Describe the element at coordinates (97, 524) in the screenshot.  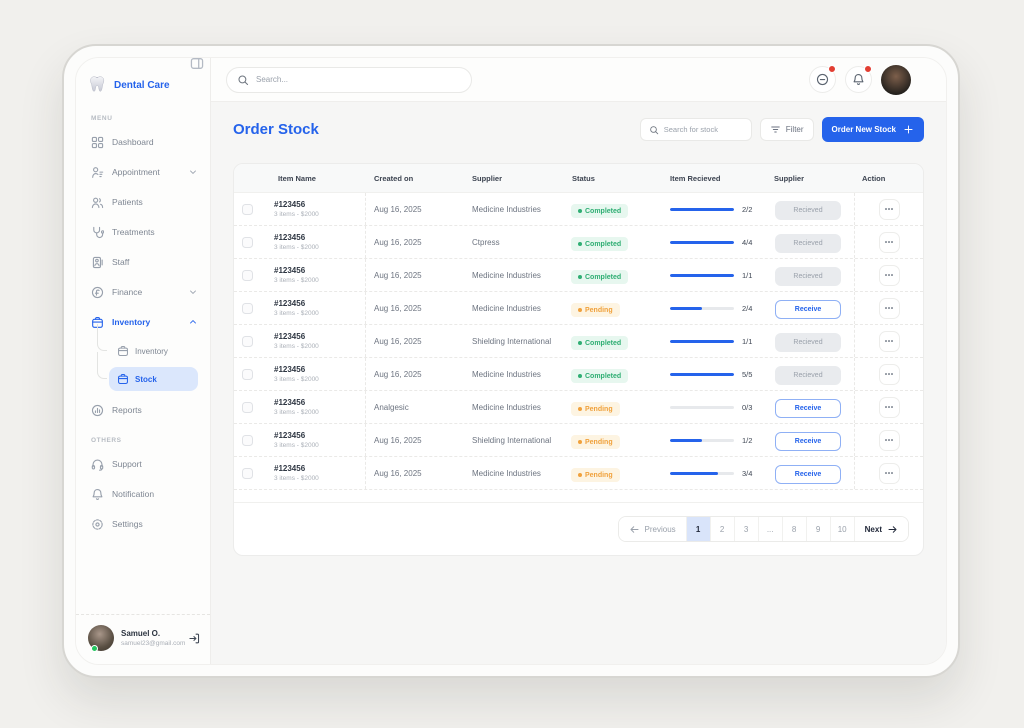
I see `settings-icon` at that location.